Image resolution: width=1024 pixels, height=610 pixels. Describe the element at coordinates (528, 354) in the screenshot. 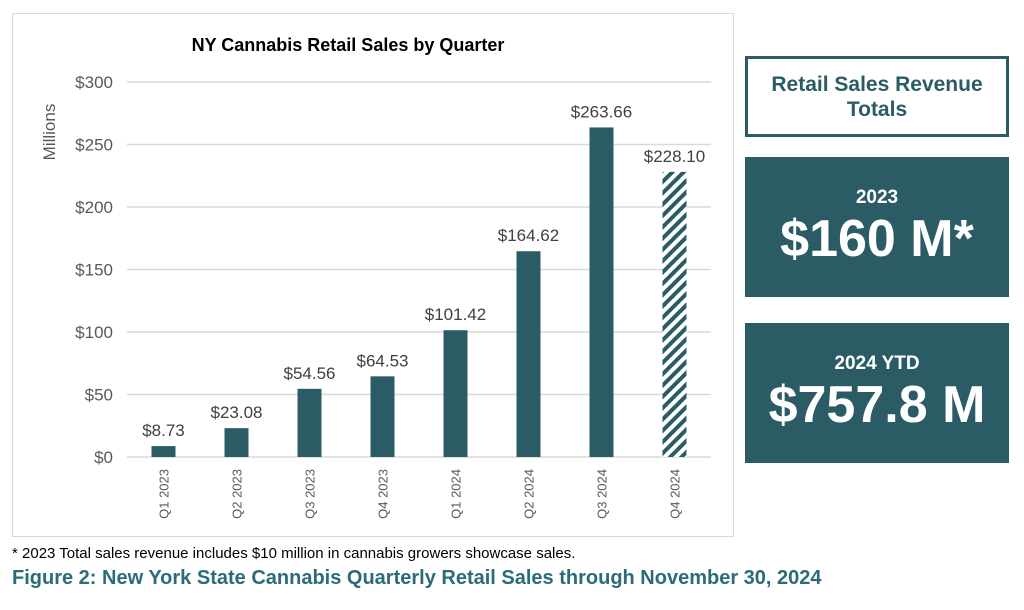

I see `bar-q2-2024` at that location.